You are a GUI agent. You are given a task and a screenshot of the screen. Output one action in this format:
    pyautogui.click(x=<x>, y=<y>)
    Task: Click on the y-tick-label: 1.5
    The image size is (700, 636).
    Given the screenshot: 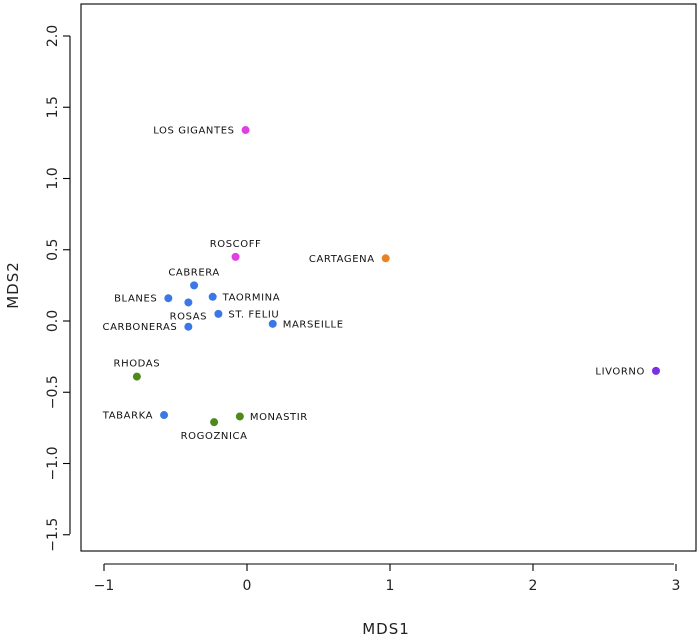 What is the action you would take?
    pyautogui.click(x=53, y=107)
    